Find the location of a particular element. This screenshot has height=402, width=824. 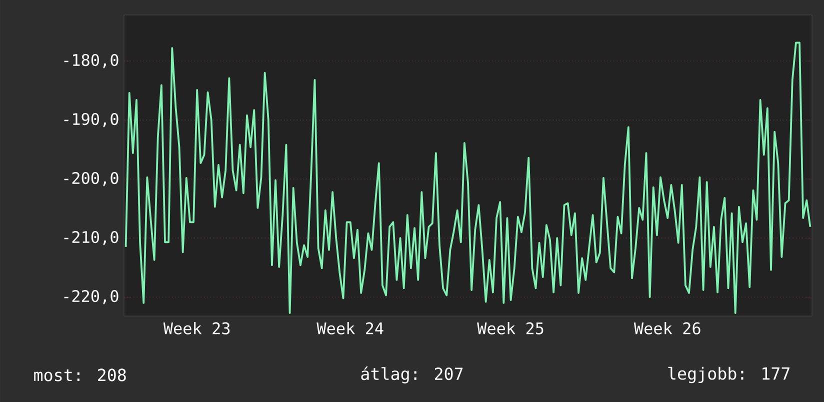

x-tick-label: Week 25 is located at coordinates (510, 328).